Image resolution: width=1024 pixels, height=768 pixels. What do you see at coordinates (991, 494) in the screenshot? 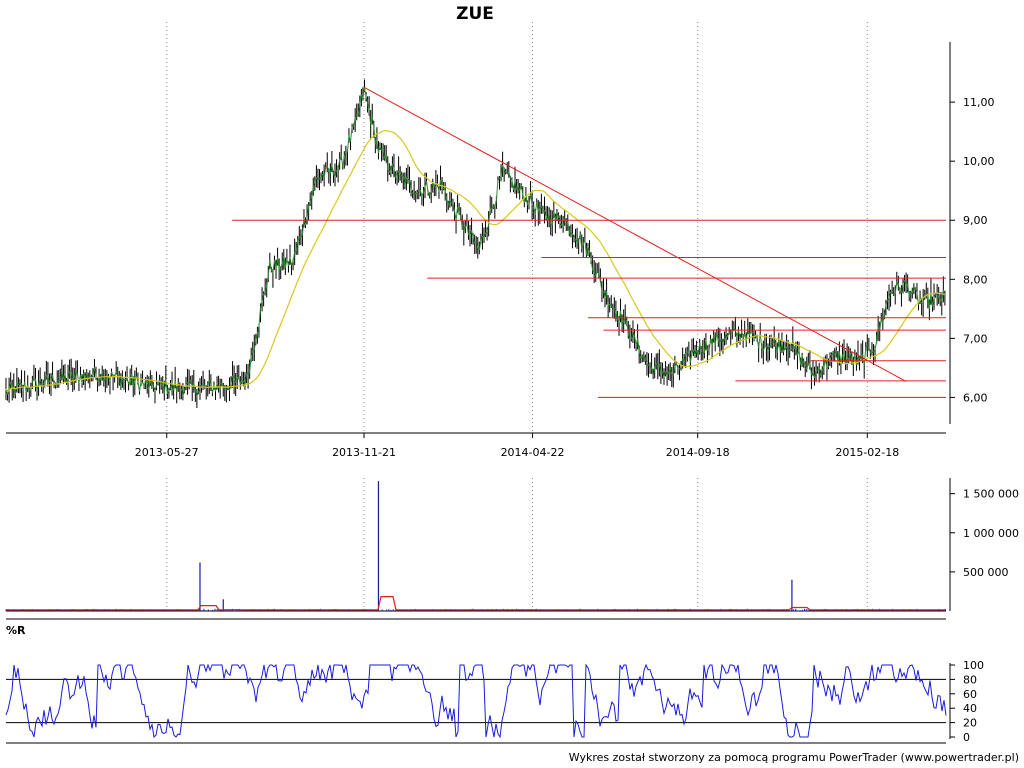
I see `volume-y-tick-label: 1 500 000` at bounding box center [991, 494].